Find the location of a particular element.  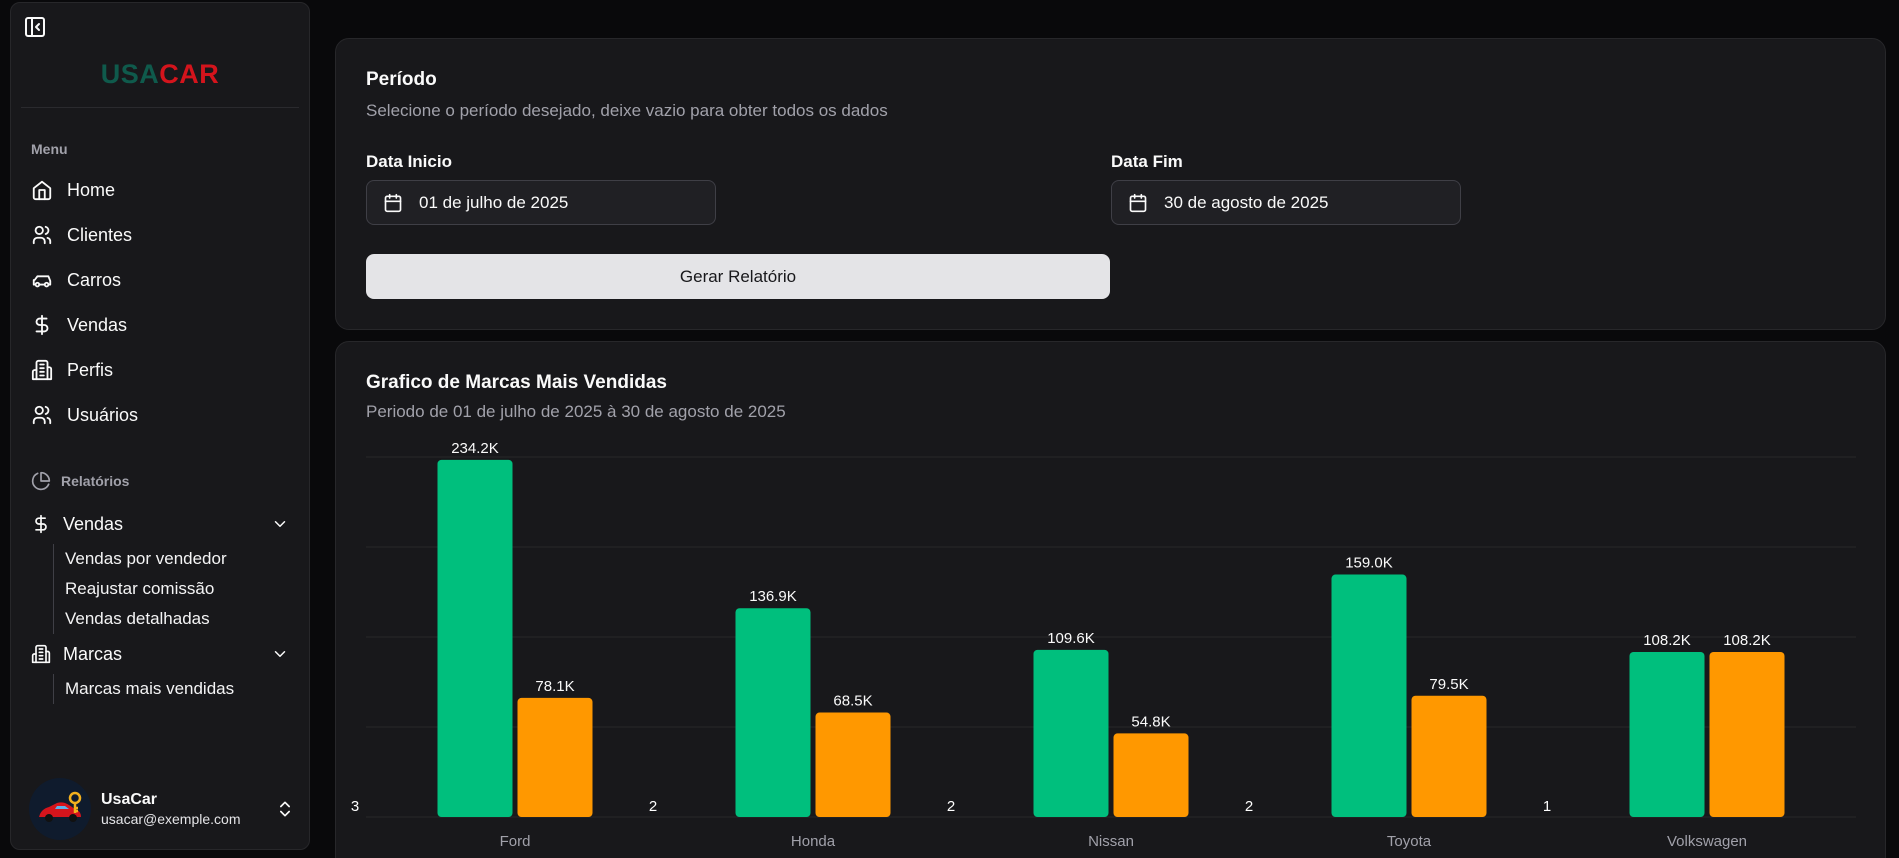

sidebar-item-vendas: Vendas is located at coordinates (79, 325).